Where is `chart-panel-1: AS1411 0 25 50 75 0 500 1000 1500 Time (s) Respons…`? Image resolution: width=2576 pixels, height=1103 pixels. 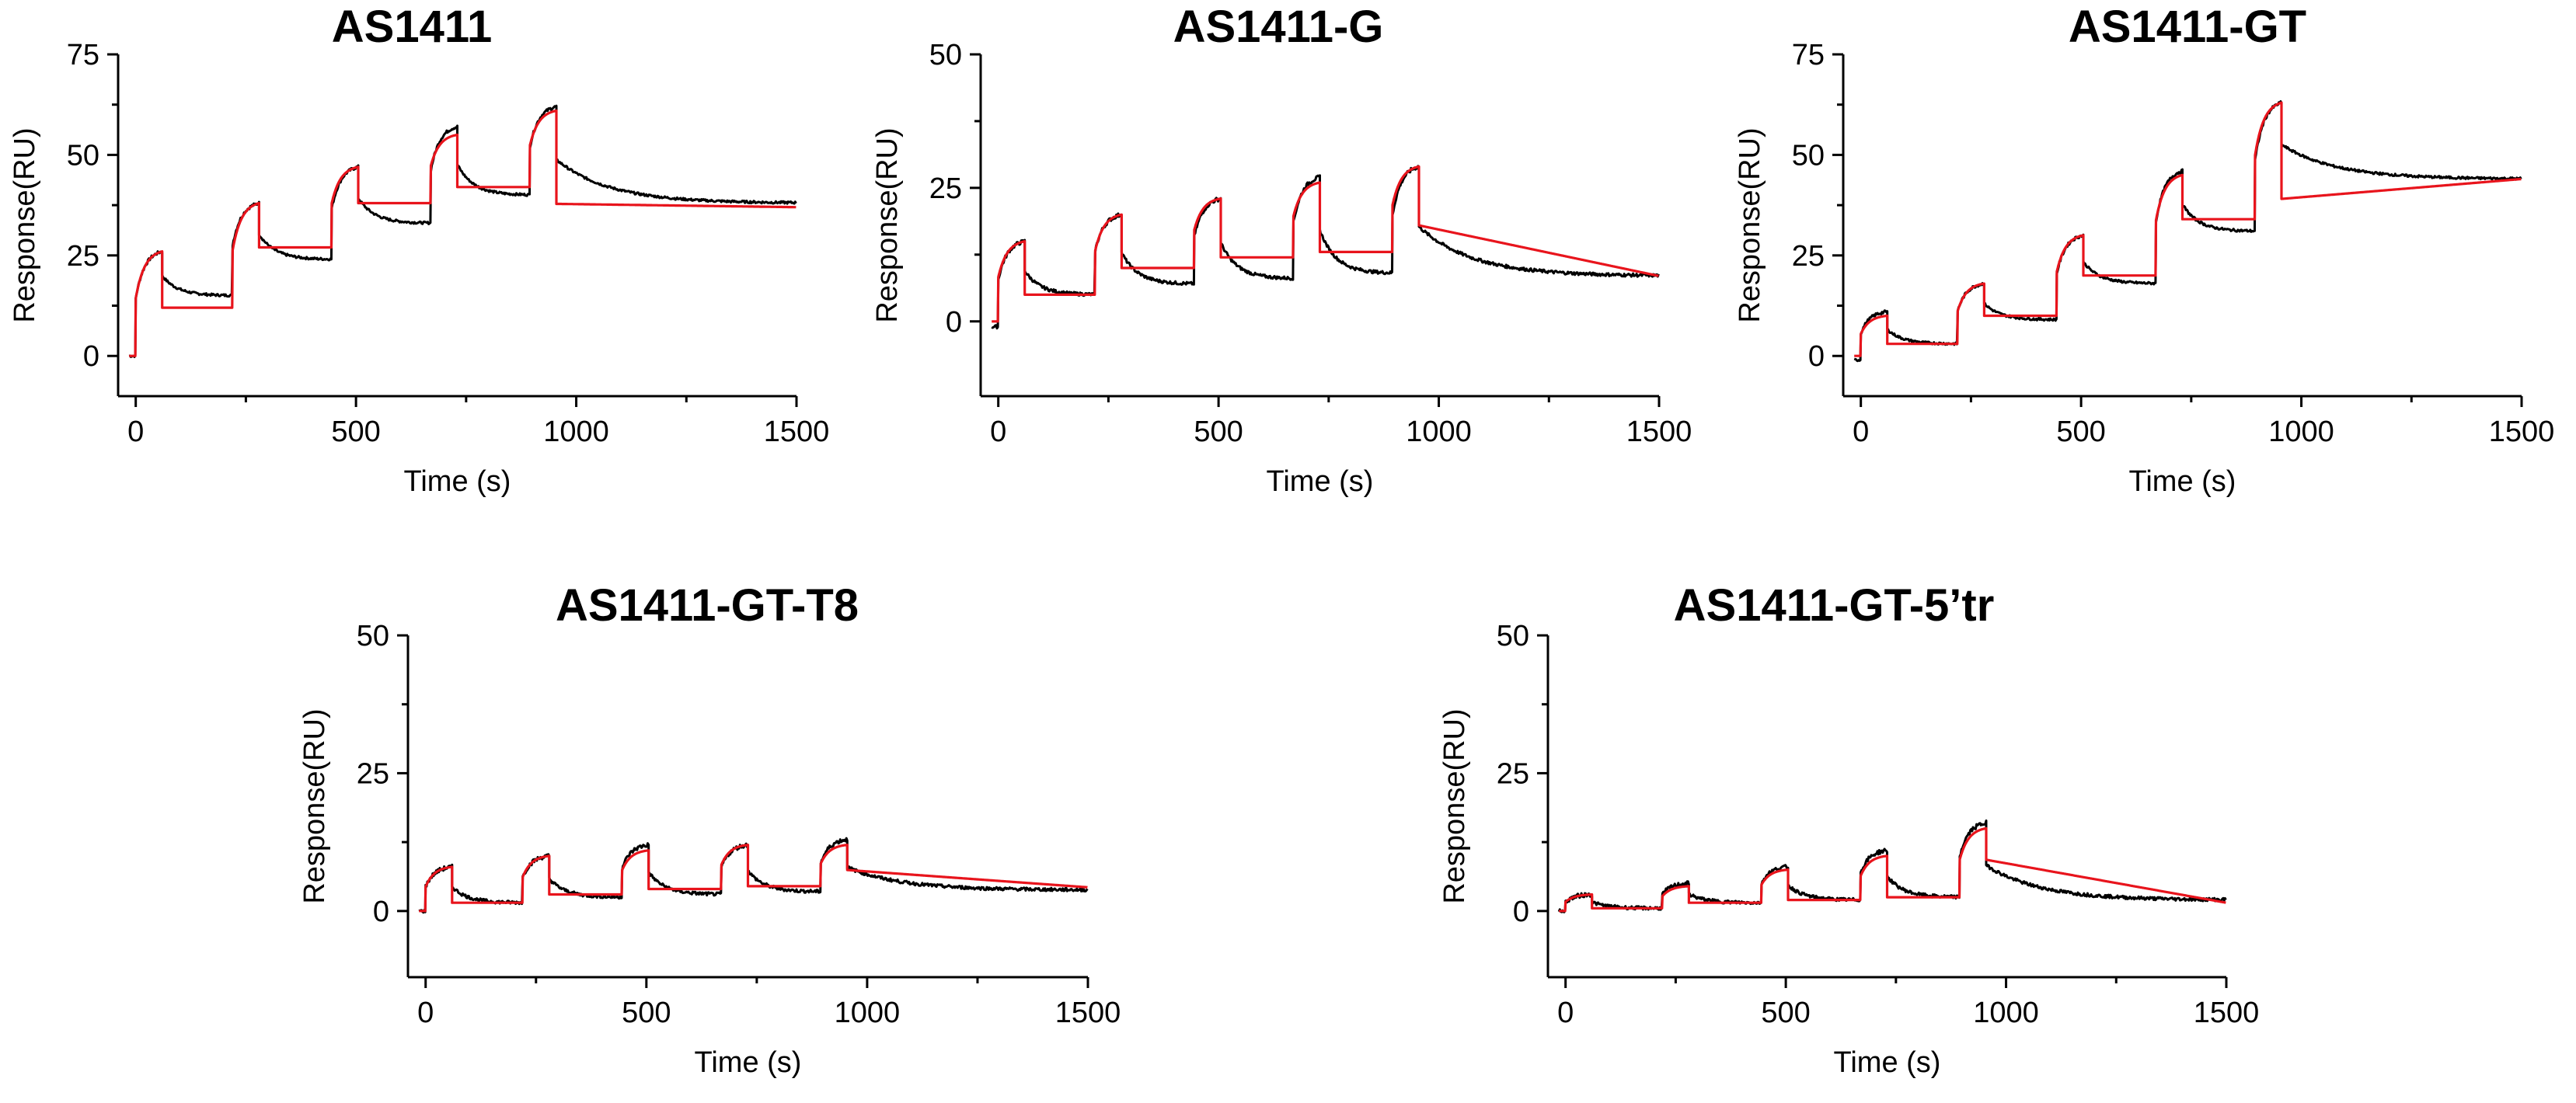
chart-panel-1: AS1411 0 25 50 75 0 500 1000 1500 Time (s) Respons… is located at coordinates (419, 250).